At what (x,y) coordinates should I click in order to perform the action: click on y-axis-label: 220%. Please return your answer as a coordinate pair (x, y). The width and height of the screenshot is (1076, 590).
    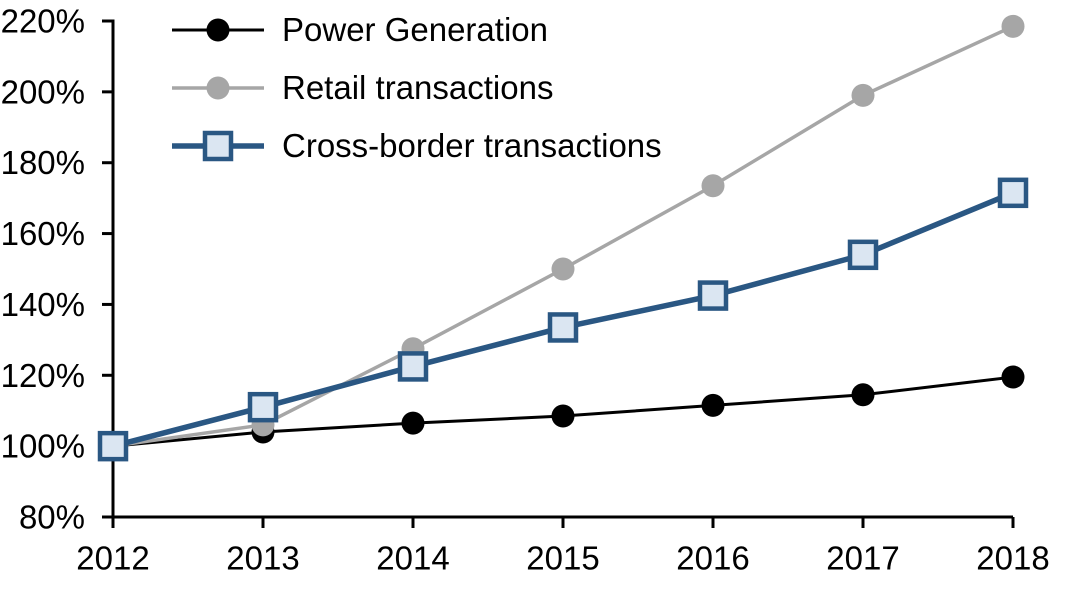
    Looking at the image, I should click on (43, 21).